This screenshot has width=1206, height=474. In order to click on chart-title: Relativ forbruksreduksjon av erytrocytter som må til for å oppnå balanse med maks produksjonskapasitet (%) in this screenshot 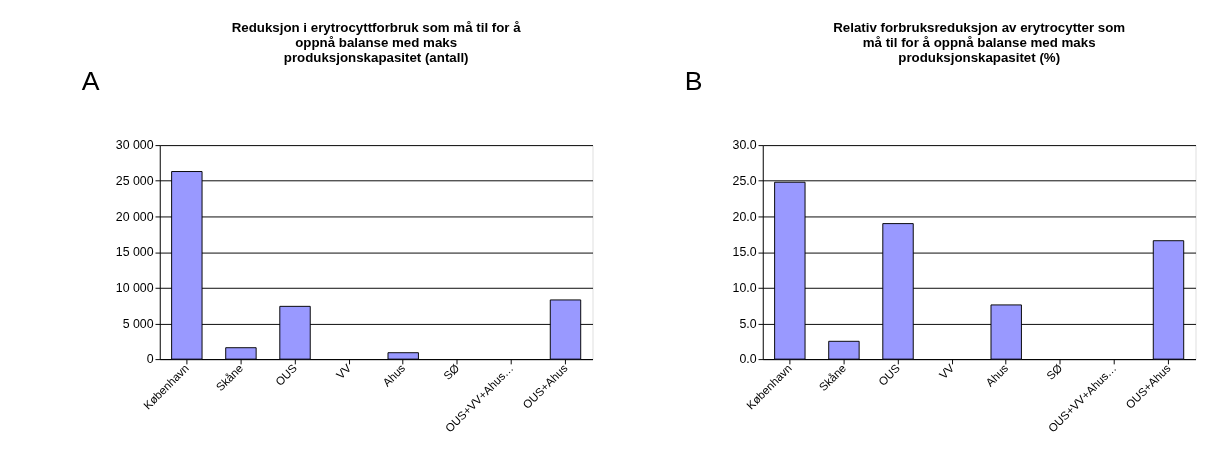, I will do `click(979, 42)`.